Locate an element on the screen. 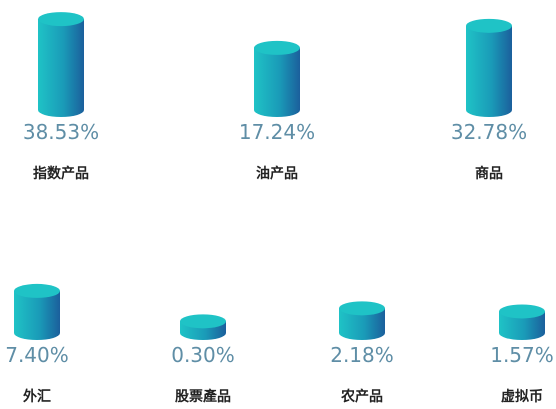 The height and width of the screenshot is (409, 556). category-label: 农产品 is located at coordinates (361, 396).